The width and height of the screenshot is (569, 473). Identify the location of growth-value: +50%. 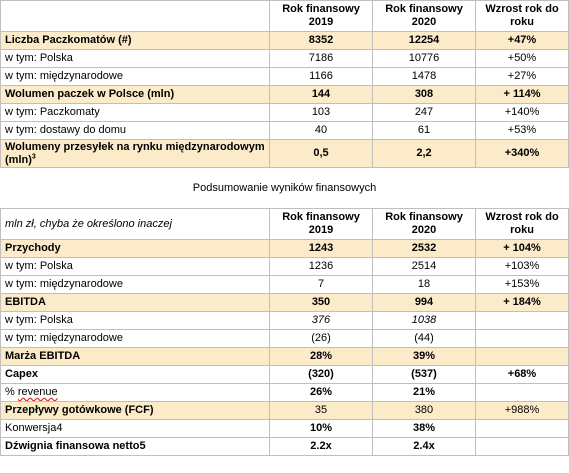
(522, 58).